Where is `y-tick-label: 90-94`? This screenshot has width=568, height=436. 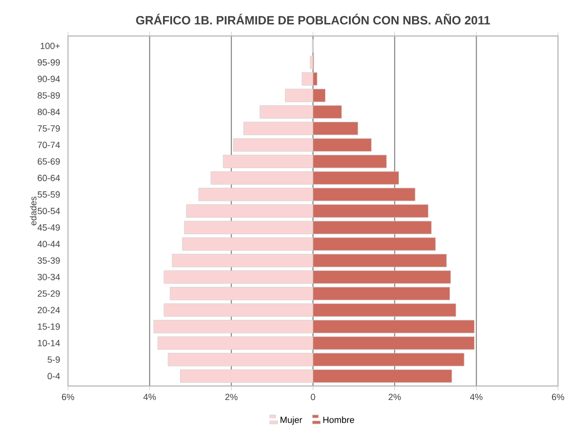 y-tick-label: 90-94 is located at coordinates (49, 79).